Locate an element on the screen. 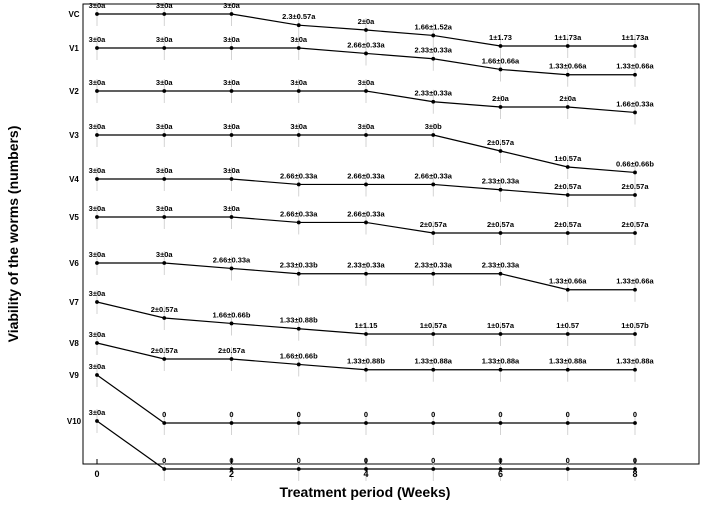 The width and height of the screenshot is (709, 505). data-label: 0.66±0.66b is located at coordinates (635, 163).